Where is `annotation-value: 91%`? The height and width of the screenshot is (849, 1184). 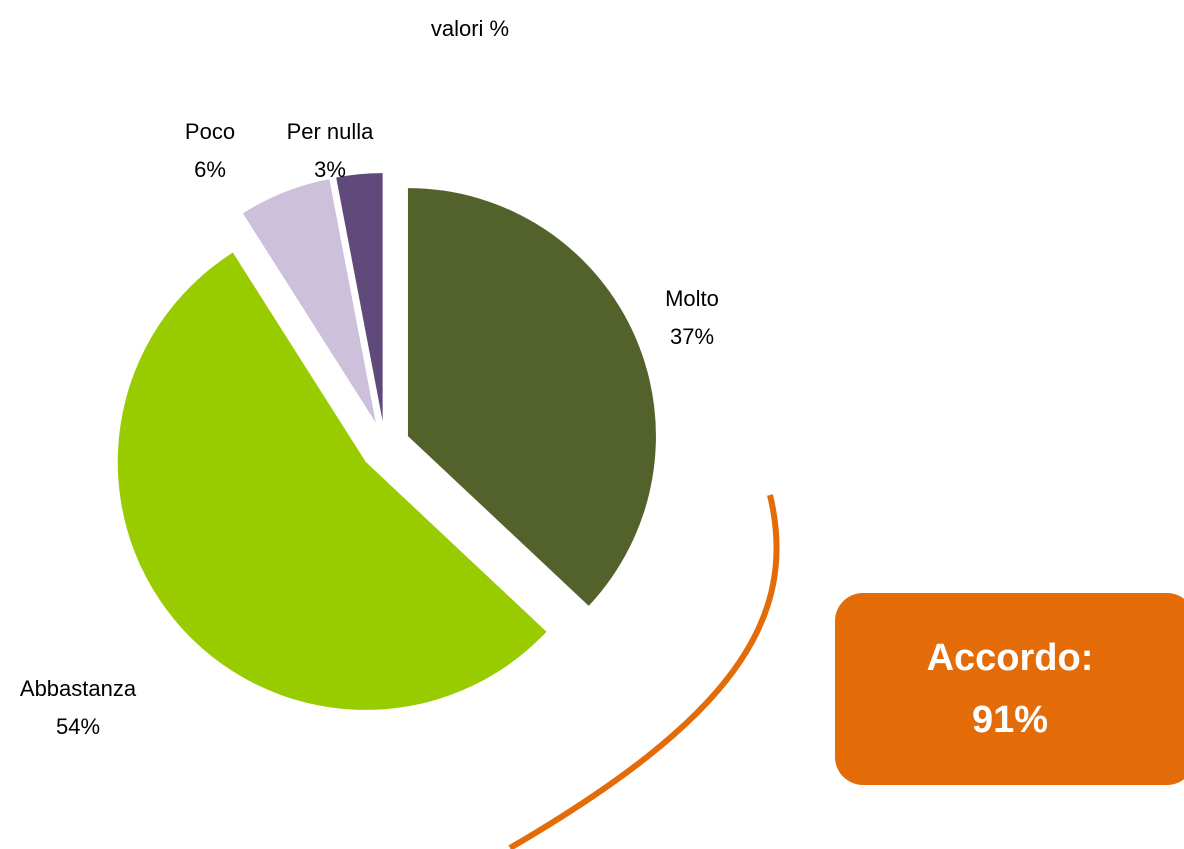
annotation-value: 91% is located at coordinates (1010, 720).